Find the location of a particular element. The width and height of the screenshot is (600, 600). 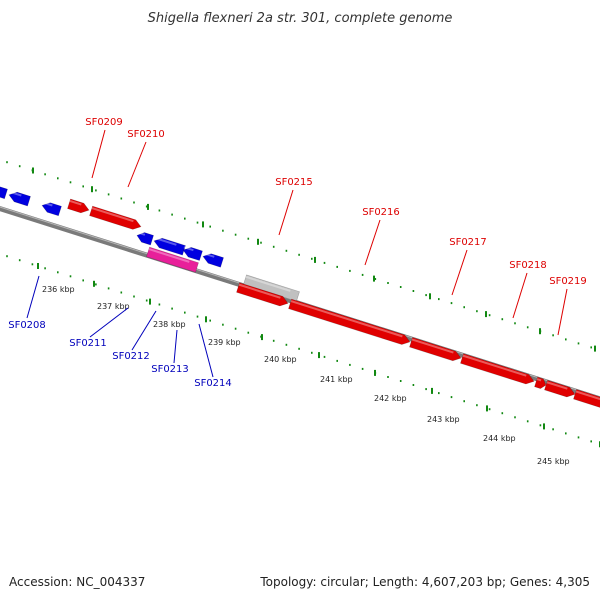

gene-label-forward: SF0218 is located at coordinates (528, 265).